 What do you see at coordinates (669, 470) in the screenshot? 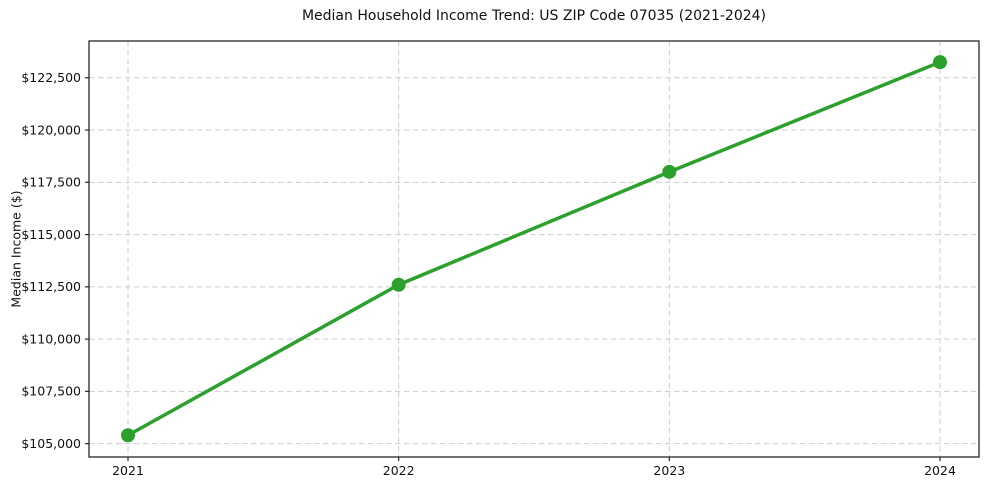
I see `x-tick-label: 2023` at bounding box center [669, 470].